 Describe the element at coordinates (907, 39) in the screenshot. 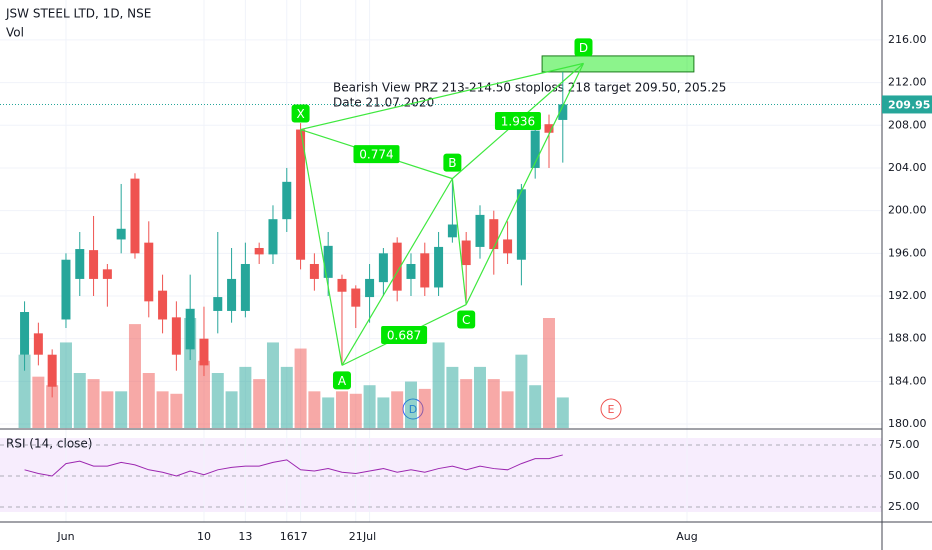

I see `y-tick-label: 216.00` at that location.